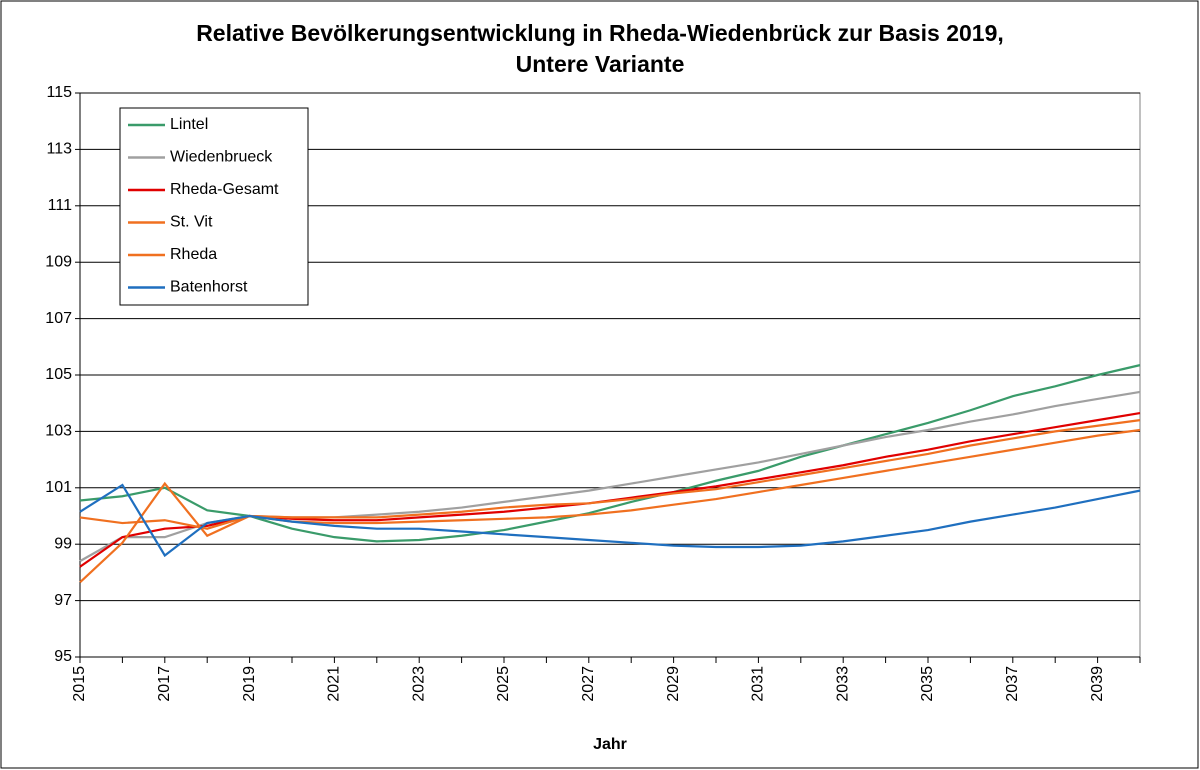  Describe the element at coordinates (209, 287) in the screenshot. I see `legend-label: Batenhorst` at that location.